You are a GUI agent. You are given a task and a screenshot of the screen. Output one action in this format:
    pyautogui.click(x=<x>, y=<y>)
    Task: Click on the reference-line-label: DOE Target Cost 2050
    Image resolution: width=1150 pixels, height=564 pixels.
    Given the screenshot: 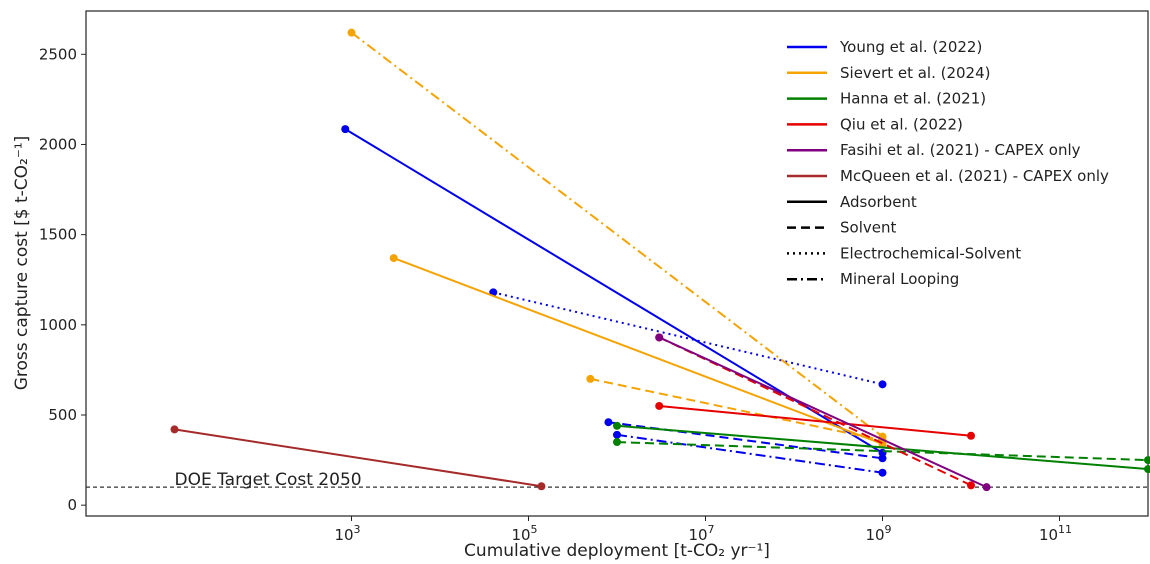 What is the action you would take?
    pyautogui.click(x=268, y=480)
    